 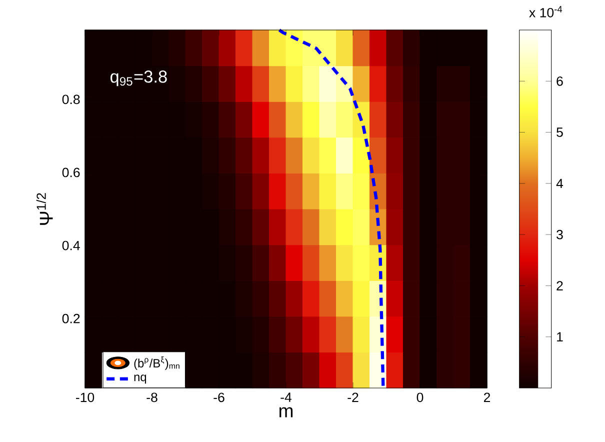 What do you see at coordinates (71, 319) in the screenshot?
I see `y-tick-label: 0.2` at bounding box center [71, 319].